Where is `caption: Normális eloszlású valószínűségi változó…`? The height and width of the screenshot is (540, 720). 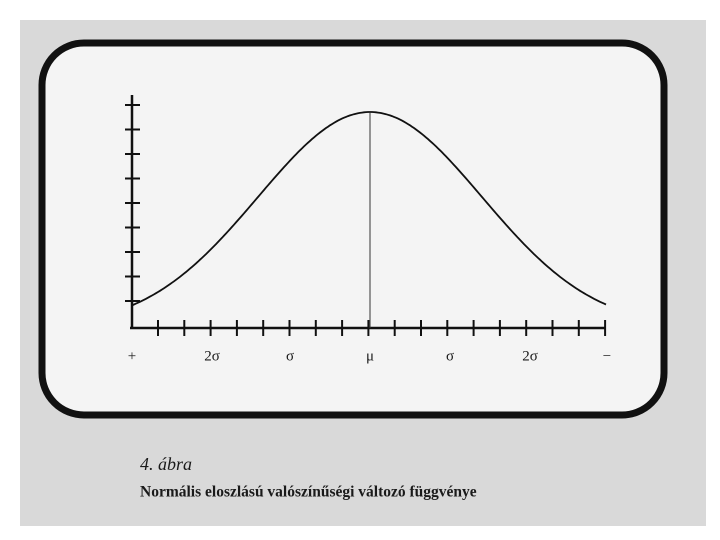
caption: Normális eloszlású valószínűségi változó… is located at coordinates (308, 492).